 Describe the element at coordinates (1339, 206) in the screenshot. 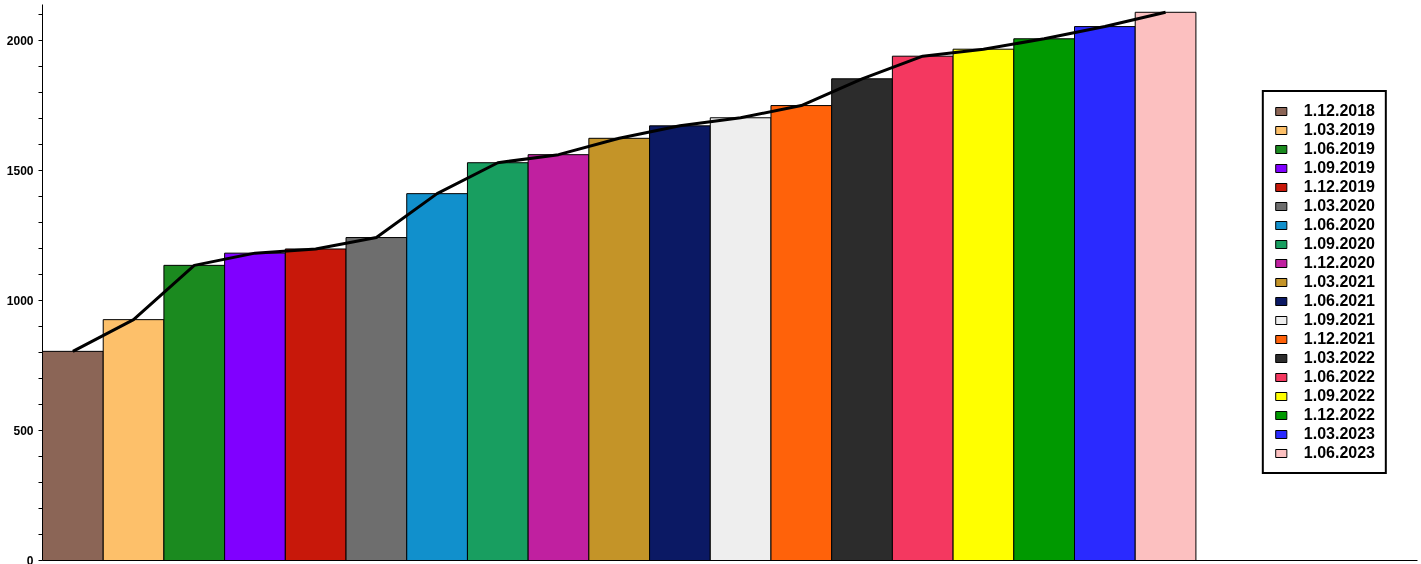

I see `legend-label: 1.03.2020` at that location.